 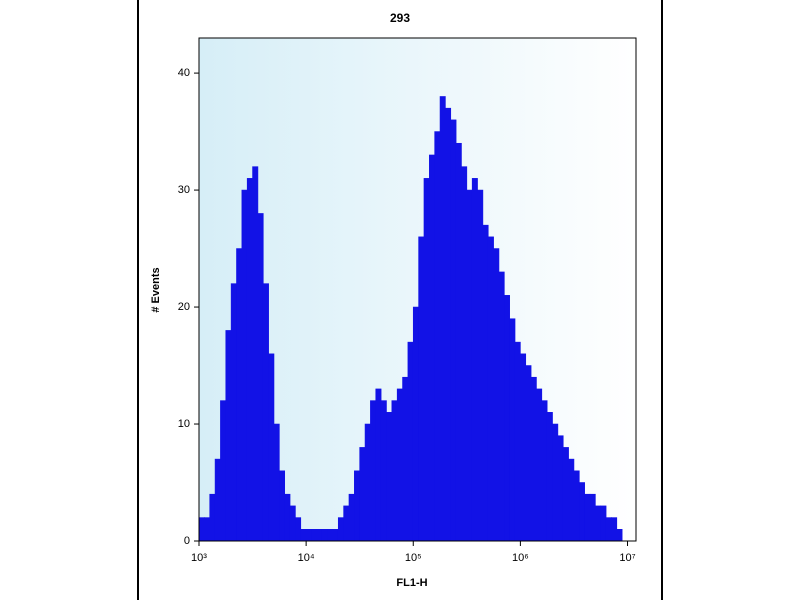 I want to click on y-tick-label: 0, so click(x=187, y=541).